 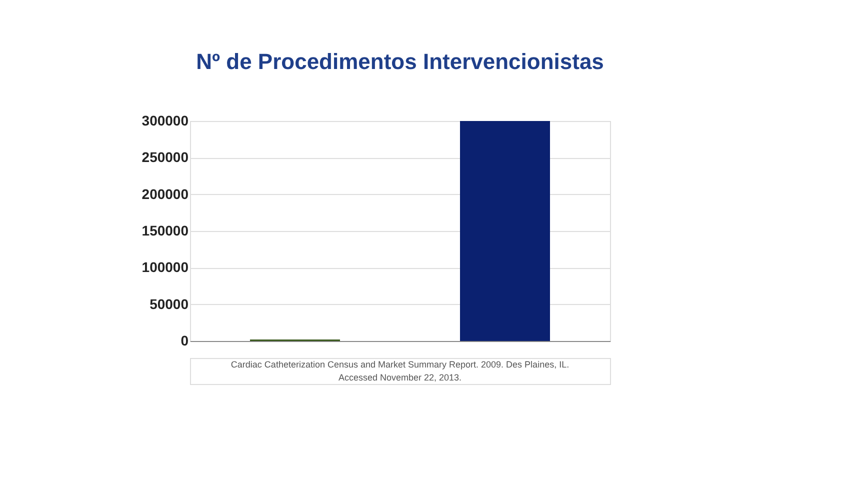 What do you see at coordinates (400, 61) in the screenshot?
I see `chart-title: Nº de Procedimentos Intervencionistas` at bounding box center [400, 61].